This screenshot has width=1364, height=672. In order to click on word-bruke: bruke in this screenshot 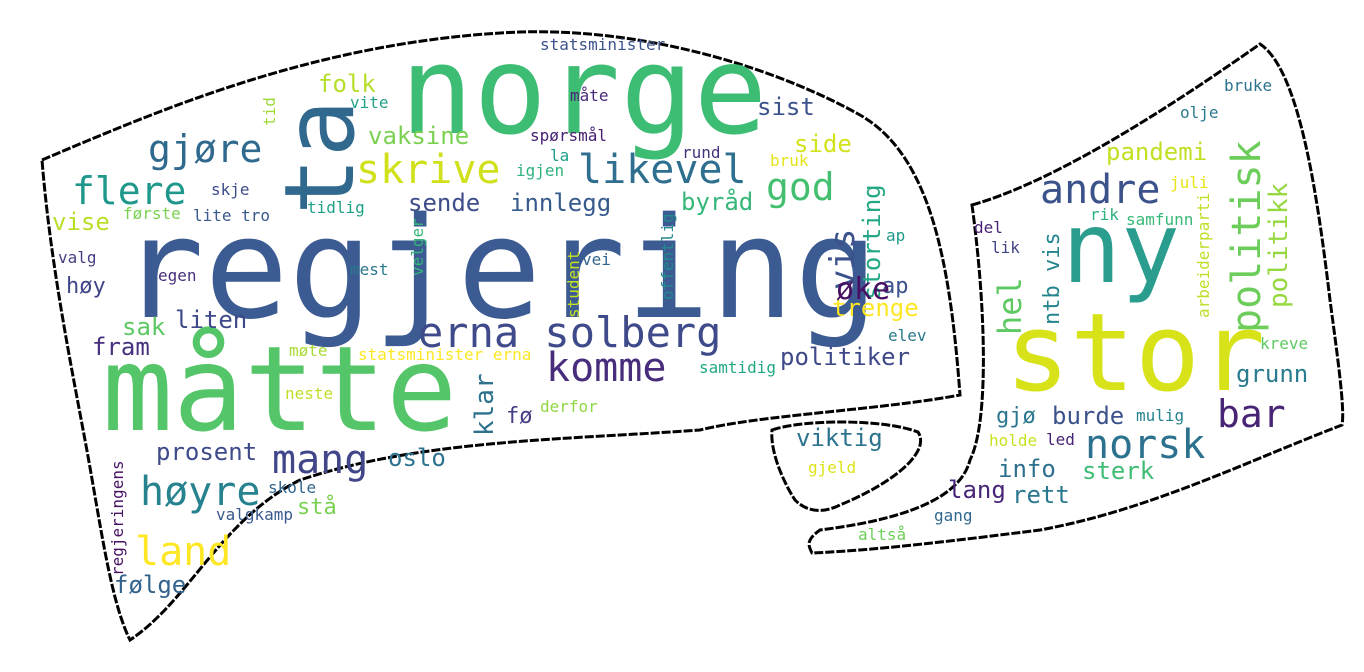, I will do `click(1248, 85)`.